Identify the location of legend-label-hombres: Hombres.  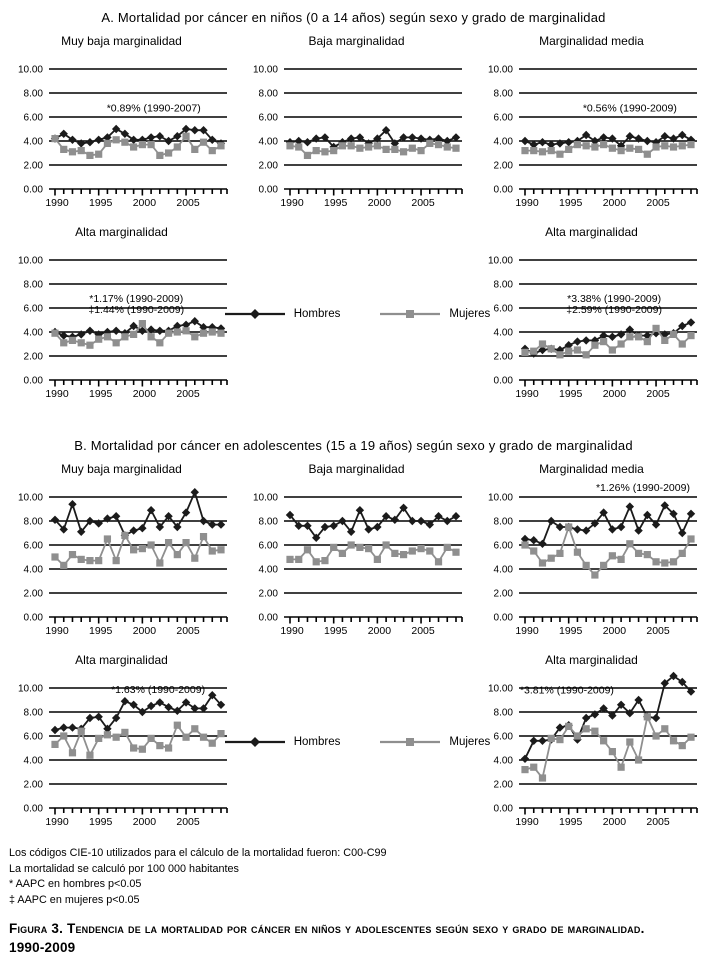
(317, 741).